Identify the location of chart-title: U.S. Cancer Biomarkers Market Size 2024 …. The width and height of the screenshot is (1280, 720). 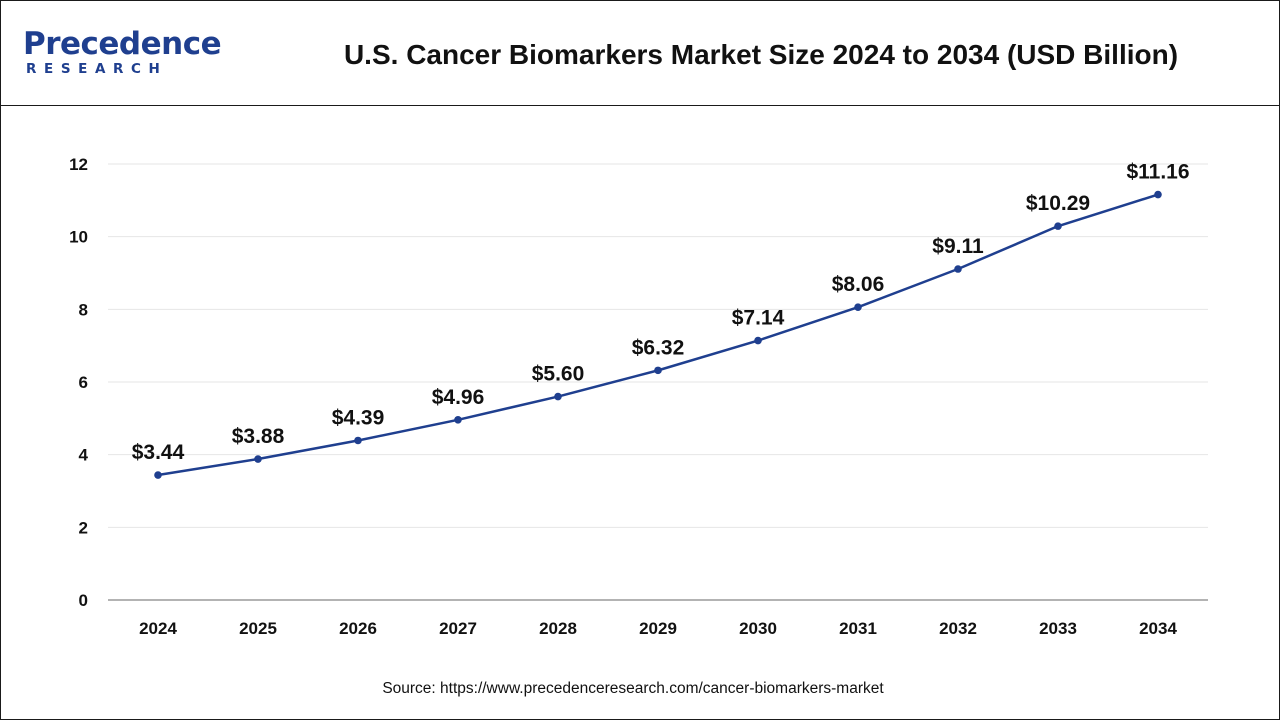
(761, 54).